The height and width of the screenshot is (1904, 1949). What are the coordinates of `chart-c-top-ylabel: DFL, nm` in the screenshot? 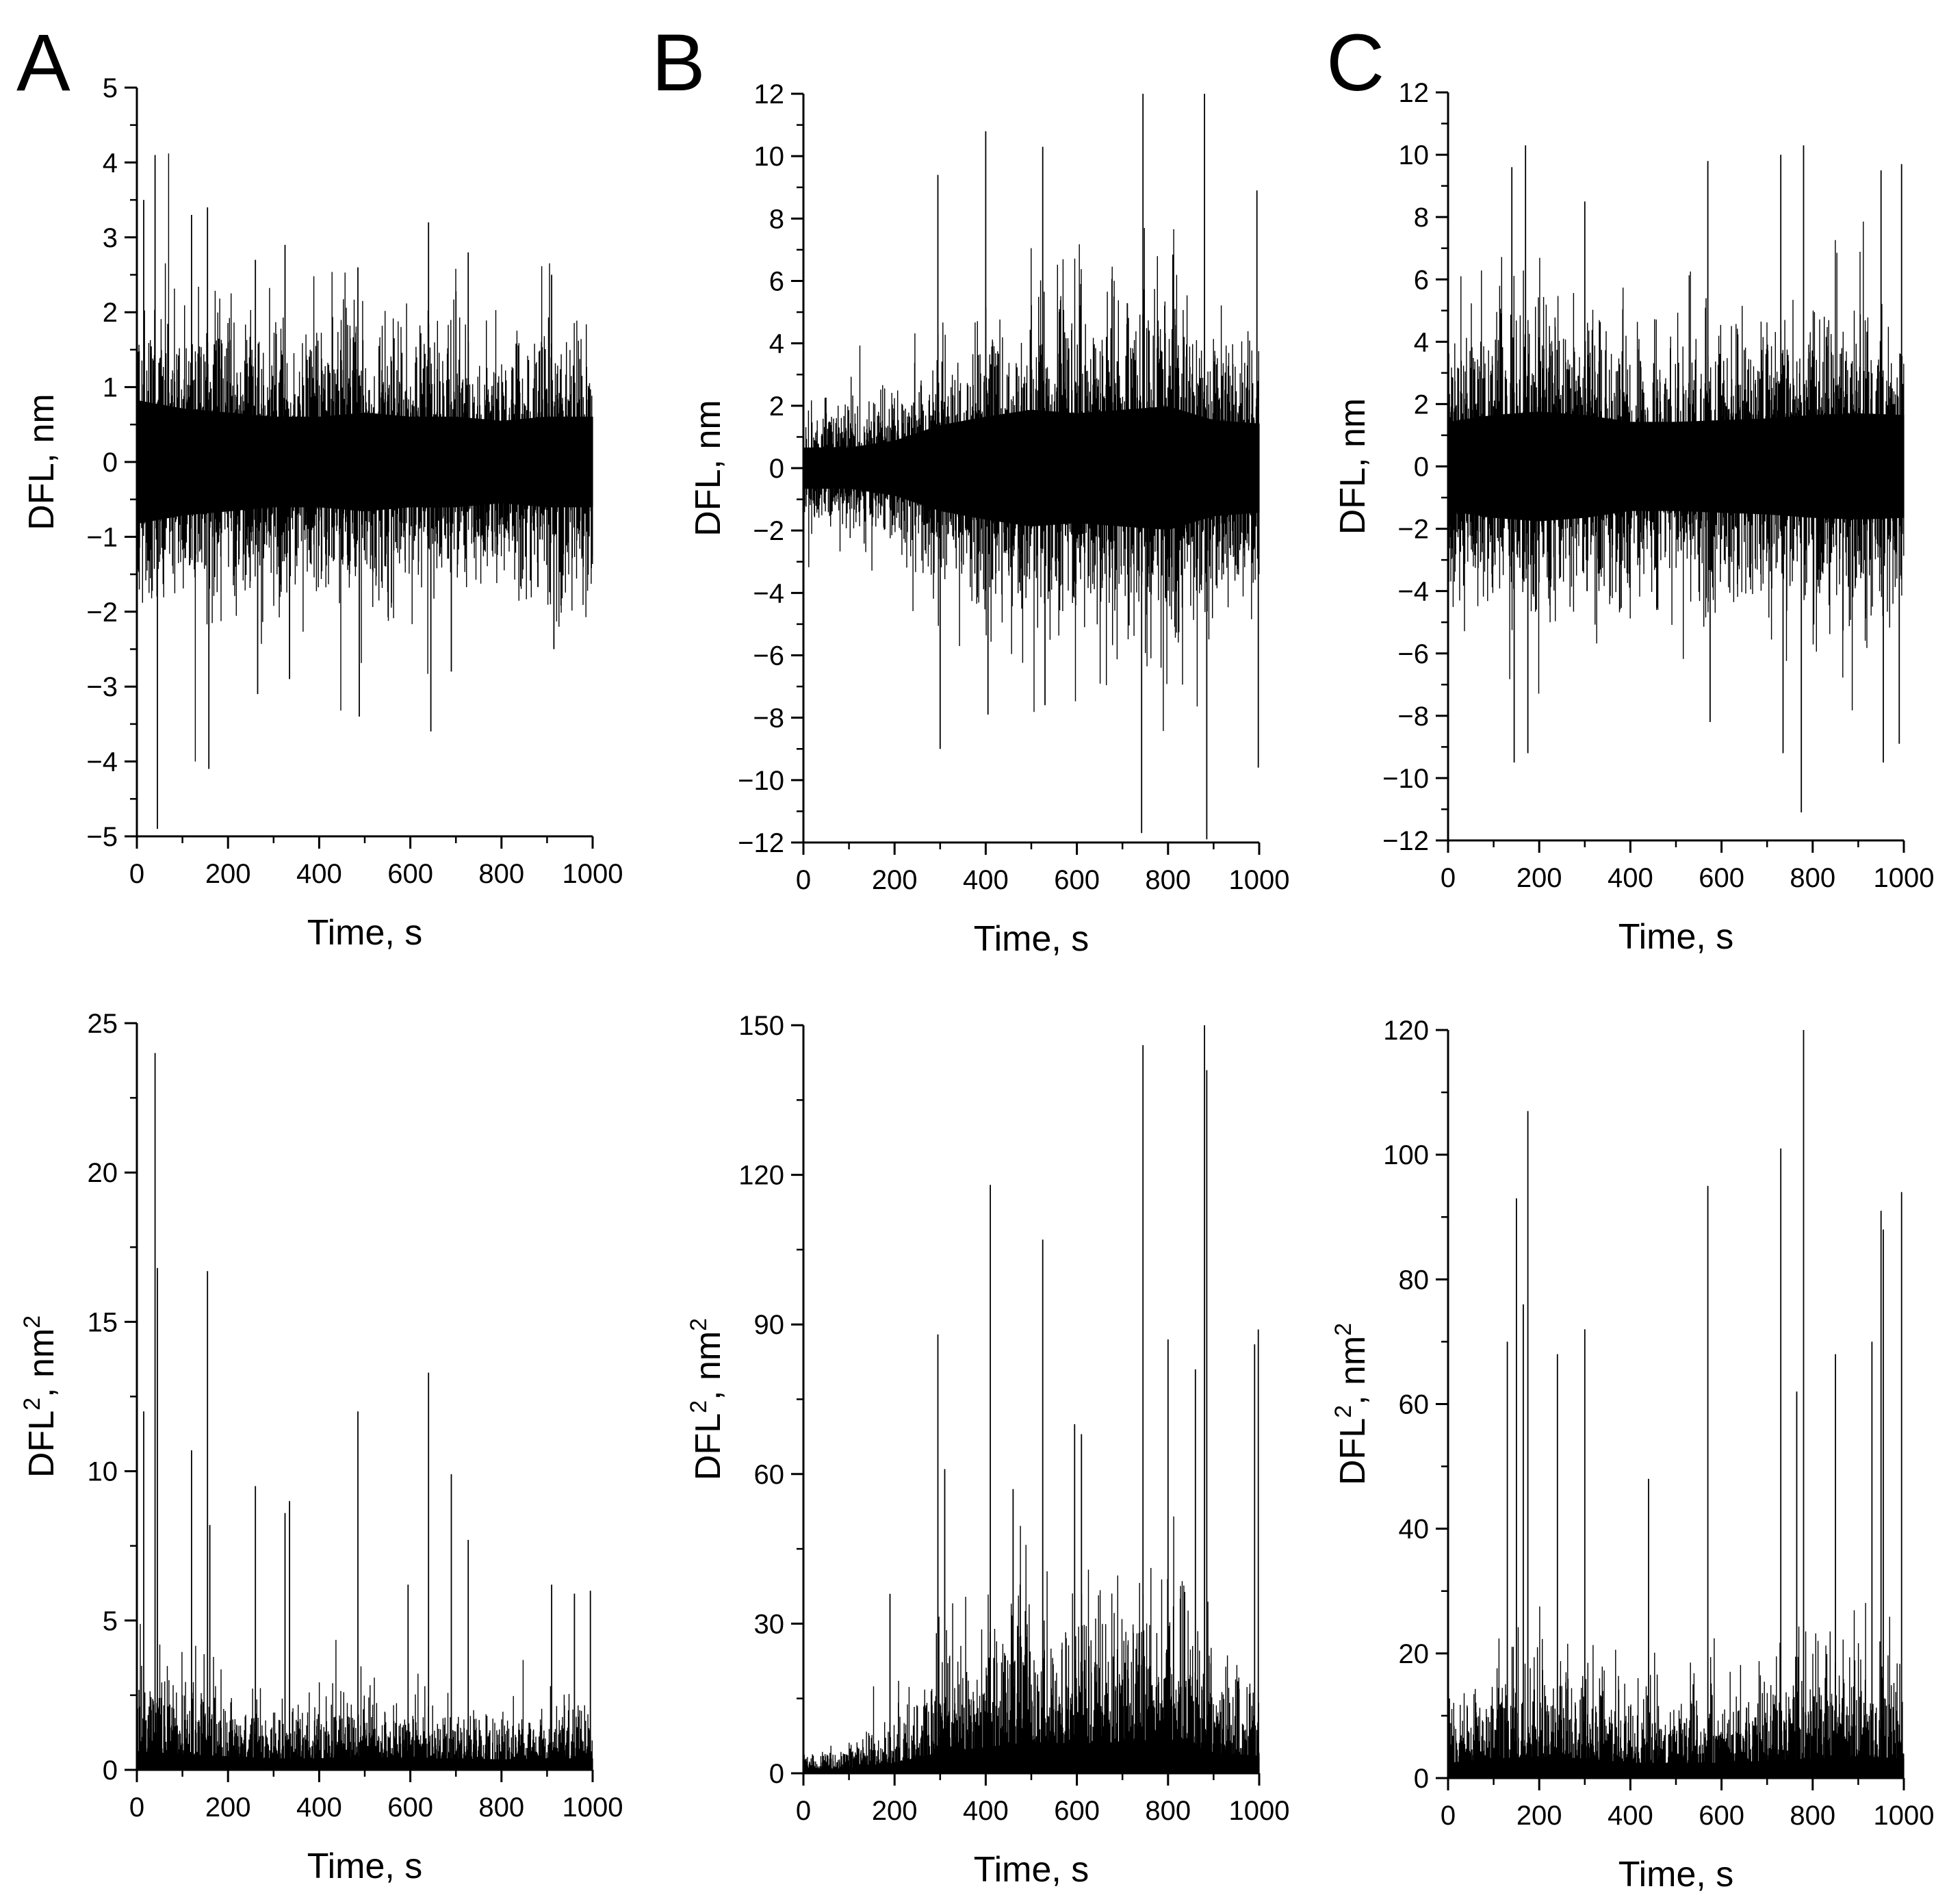 It's located at (1353, 466).